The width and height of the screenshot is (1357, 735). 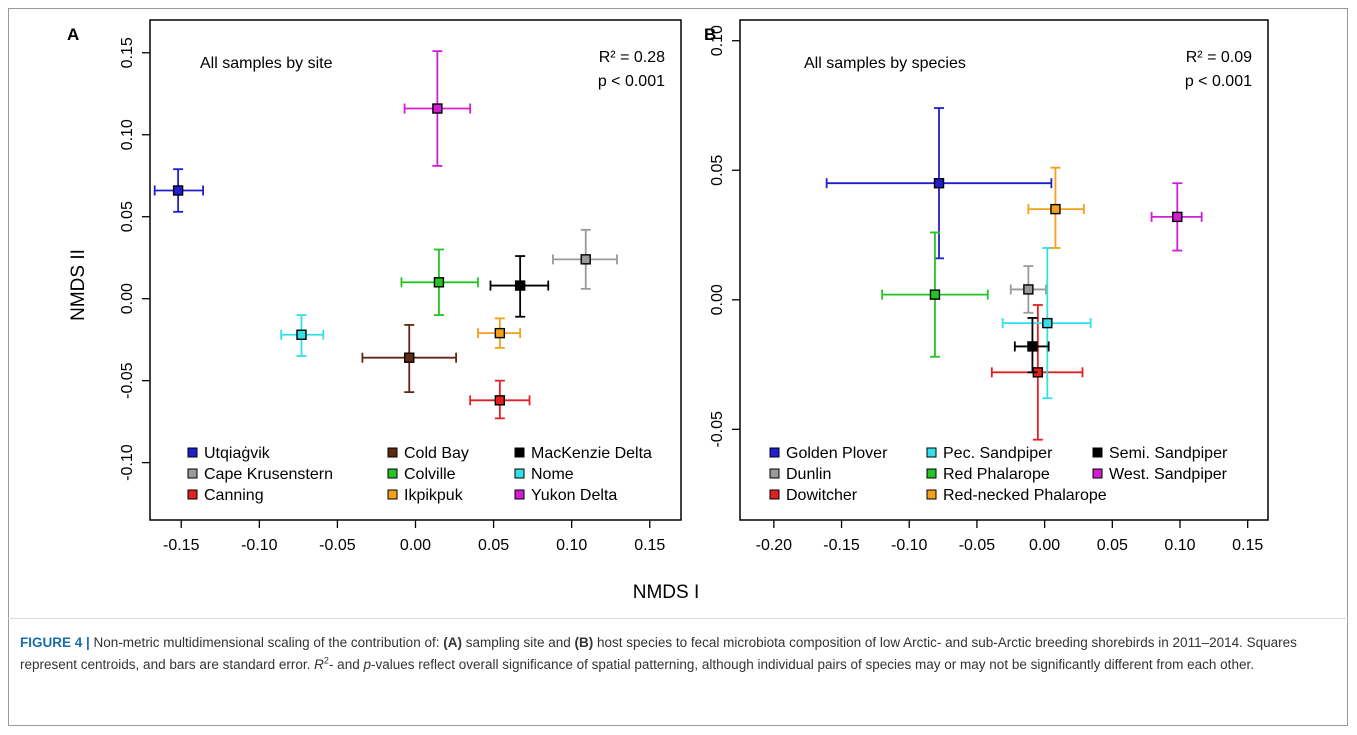 I want to click on legend-label: Nome, so click(x=552, y=474).